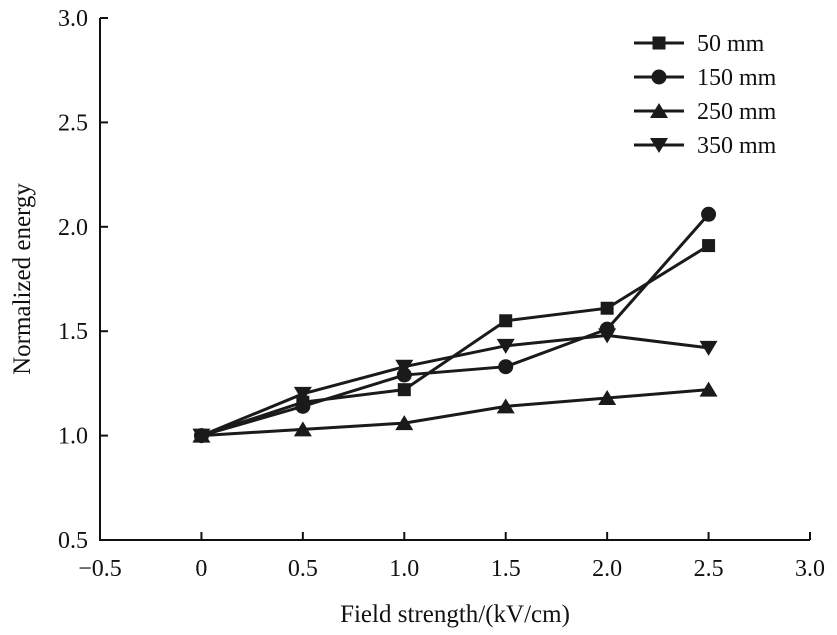 The width and height of the screenshot is (837, 635). What do you see at coordinates (607, 569) in the screenshot?
I see `x-tick-label: 2.0` at bounding box center [607, 569].